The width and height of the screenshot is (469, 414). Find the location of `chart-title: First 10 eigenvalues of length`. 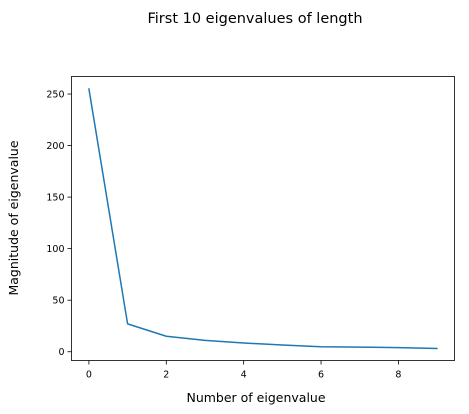

chart-title: First 10 eigenvalues of length is located at coordinates (254, 19).